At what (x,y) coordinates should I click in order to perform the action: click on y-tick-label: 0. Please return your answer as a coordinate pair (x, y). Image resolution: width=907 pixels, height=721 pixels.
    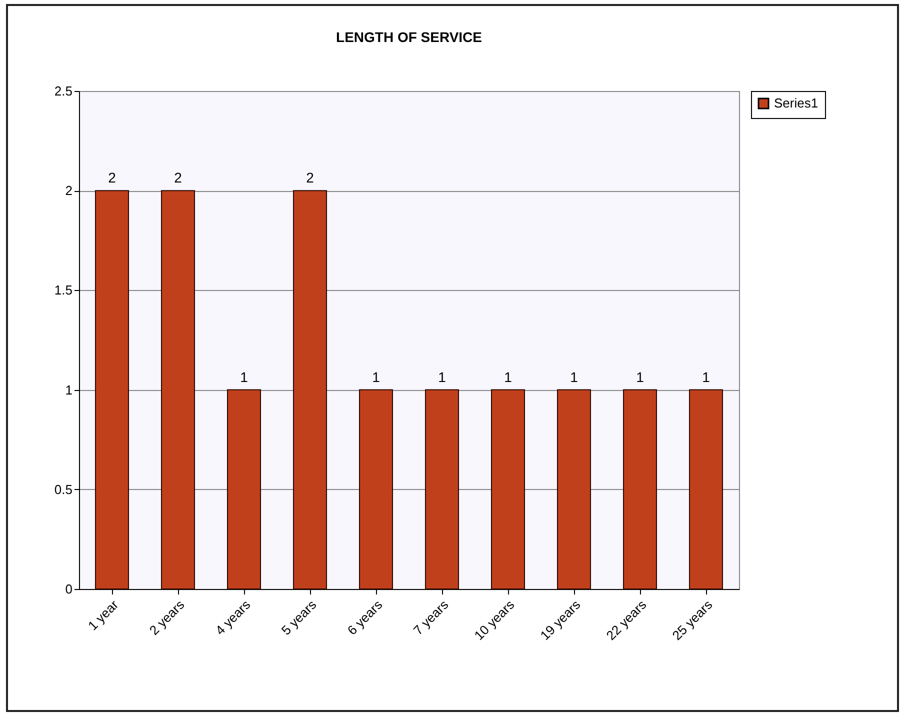
    Looking at the image, I should click on (68, 589).